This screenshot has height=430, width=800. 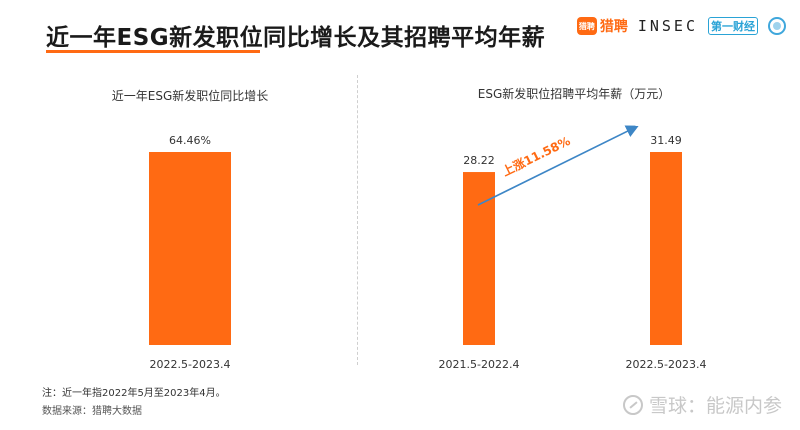 I want to click on footnote: 注：近一年指2022年5月至2023年4月。, so click(x=134, y=393).